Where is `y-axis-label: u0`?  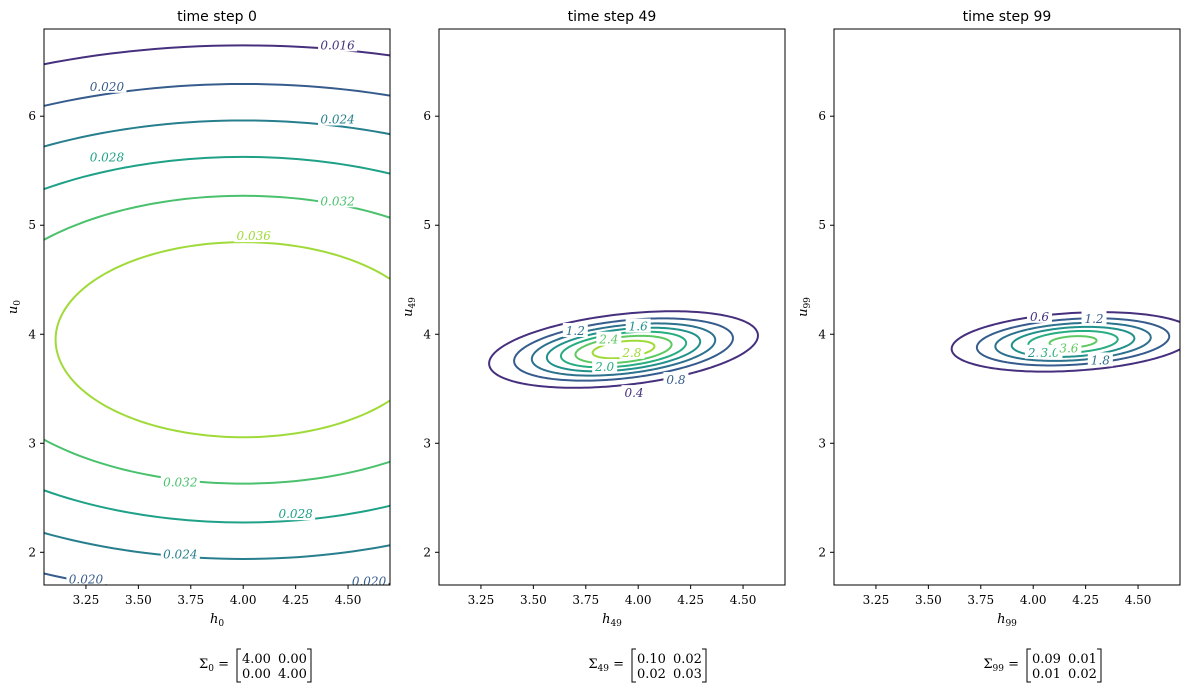
y-axis-label: u0 is located at coordinates (14, 307).